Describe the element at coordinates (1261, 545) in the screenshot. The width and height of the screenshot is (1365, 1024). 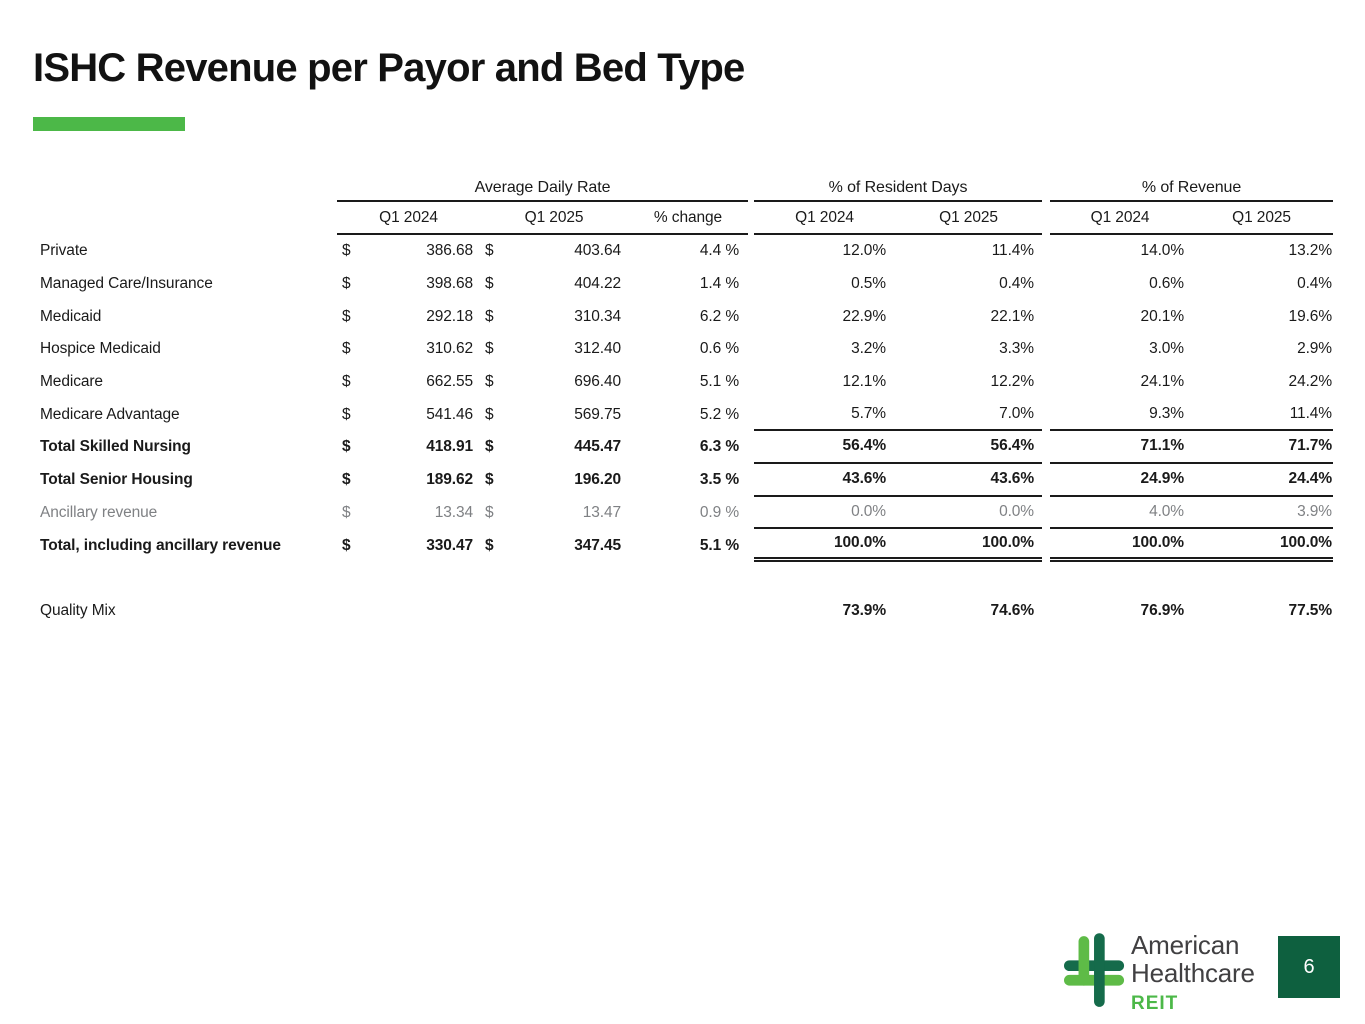
I see `rev-2025-value: 100.0%` at that location.